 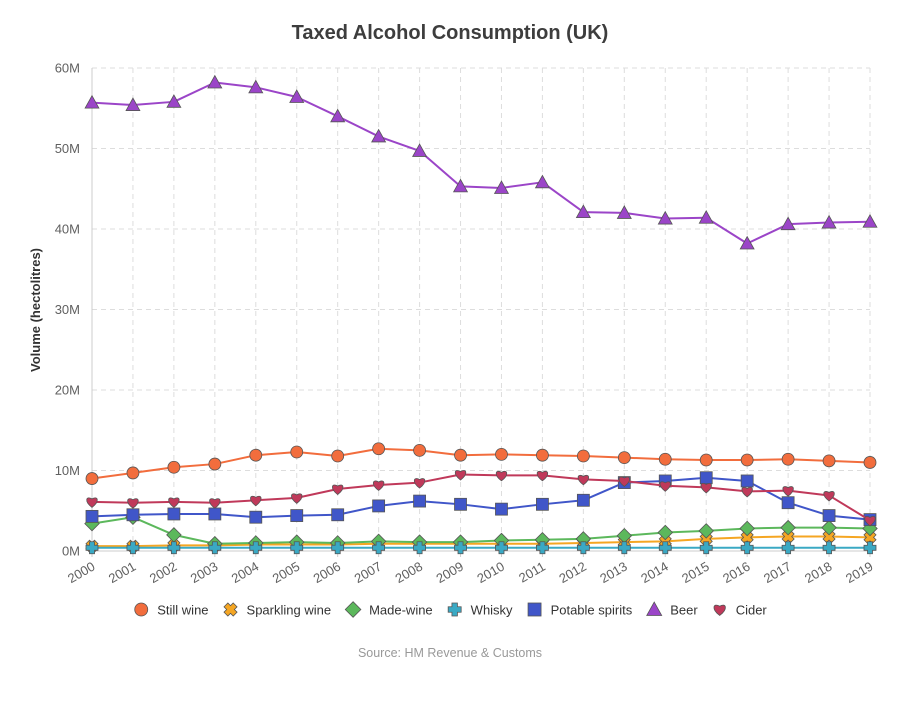 What do you see at coordinates (67, 229) in the screenshot?
I see `y-tick-label: 40M` at bounding box center [67, 229].